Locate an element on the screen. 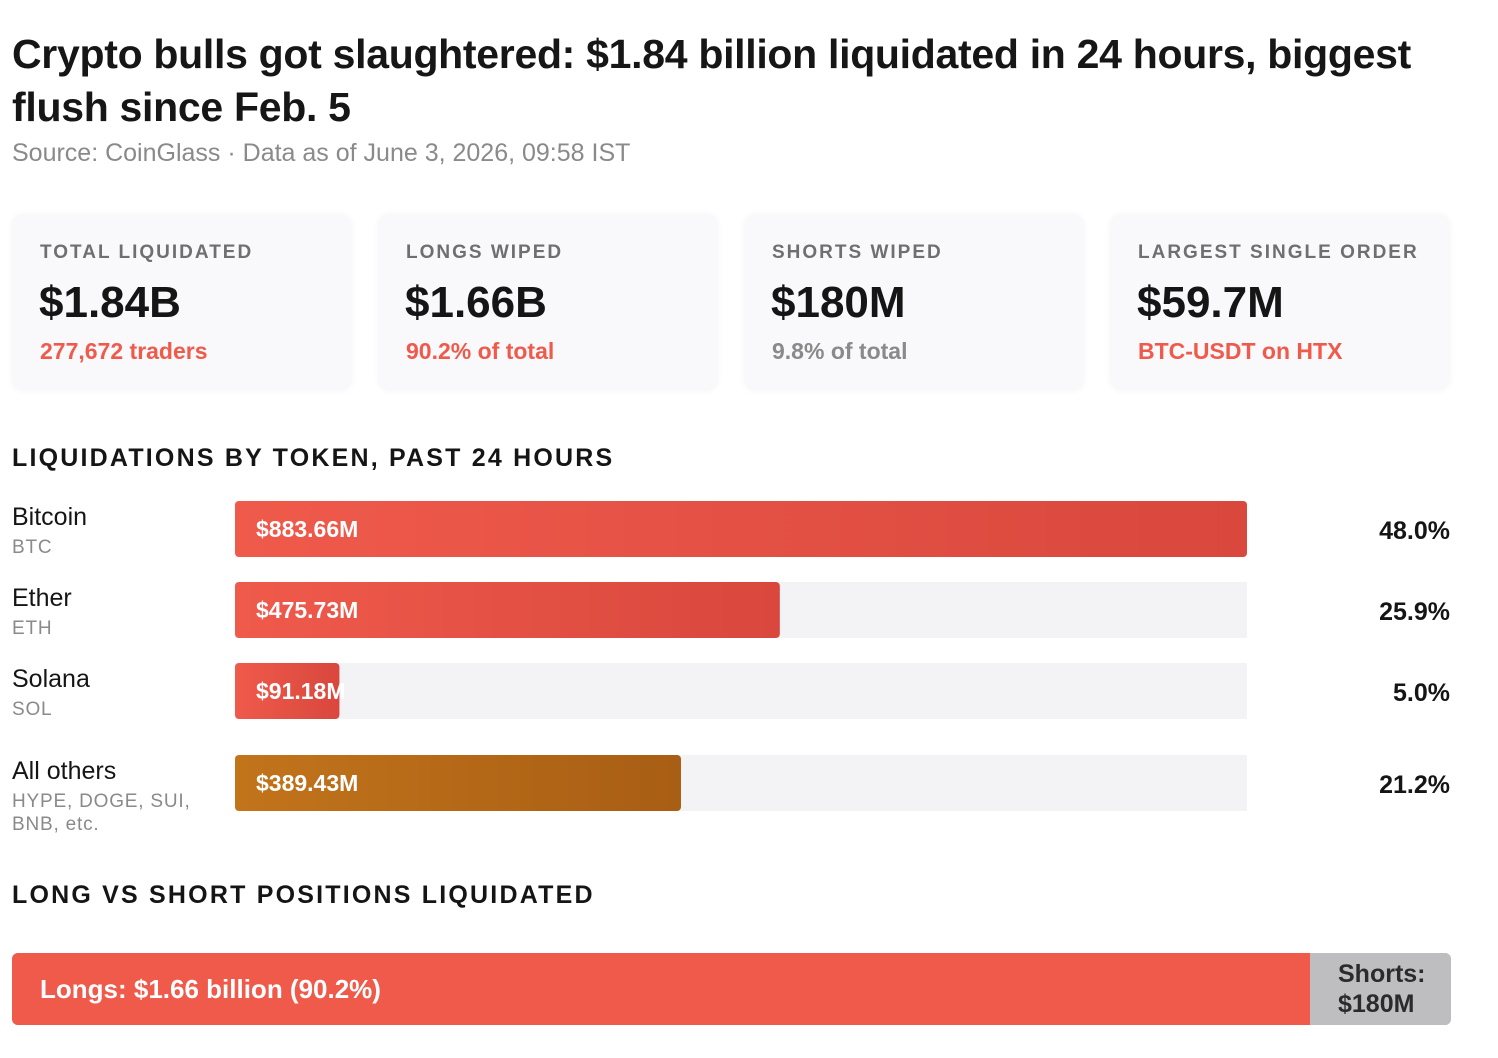 The height and width of the screenshot is (1058, 1498). category-symbol: ETH is located at coordinates (32, 628).